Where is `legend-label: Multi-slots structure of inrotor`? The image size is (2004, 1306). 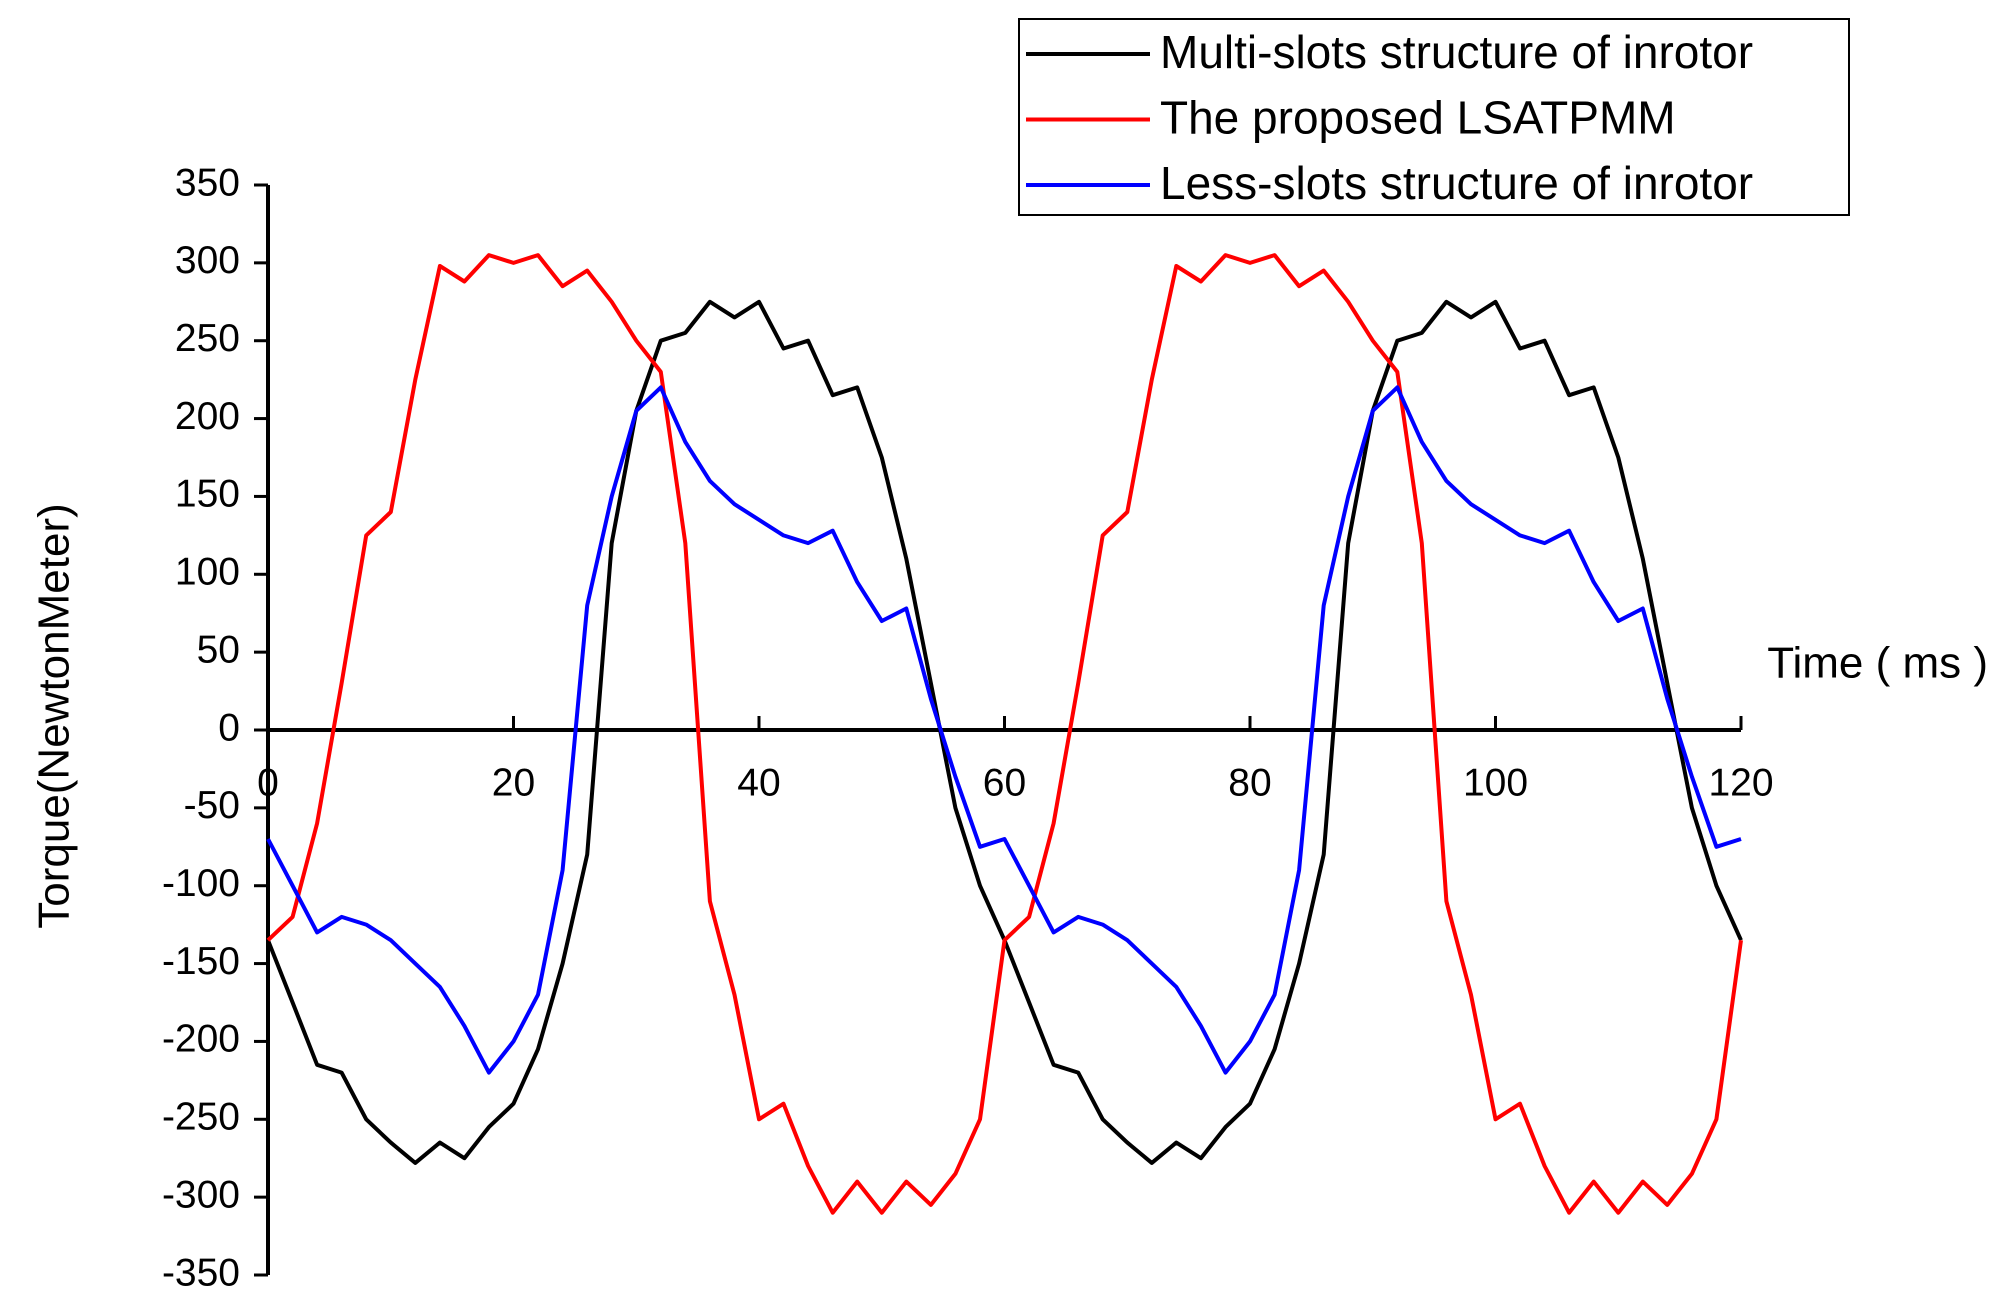
legend-label: Multi-slots structure of inrotor is located at coordinates (1456, 52).